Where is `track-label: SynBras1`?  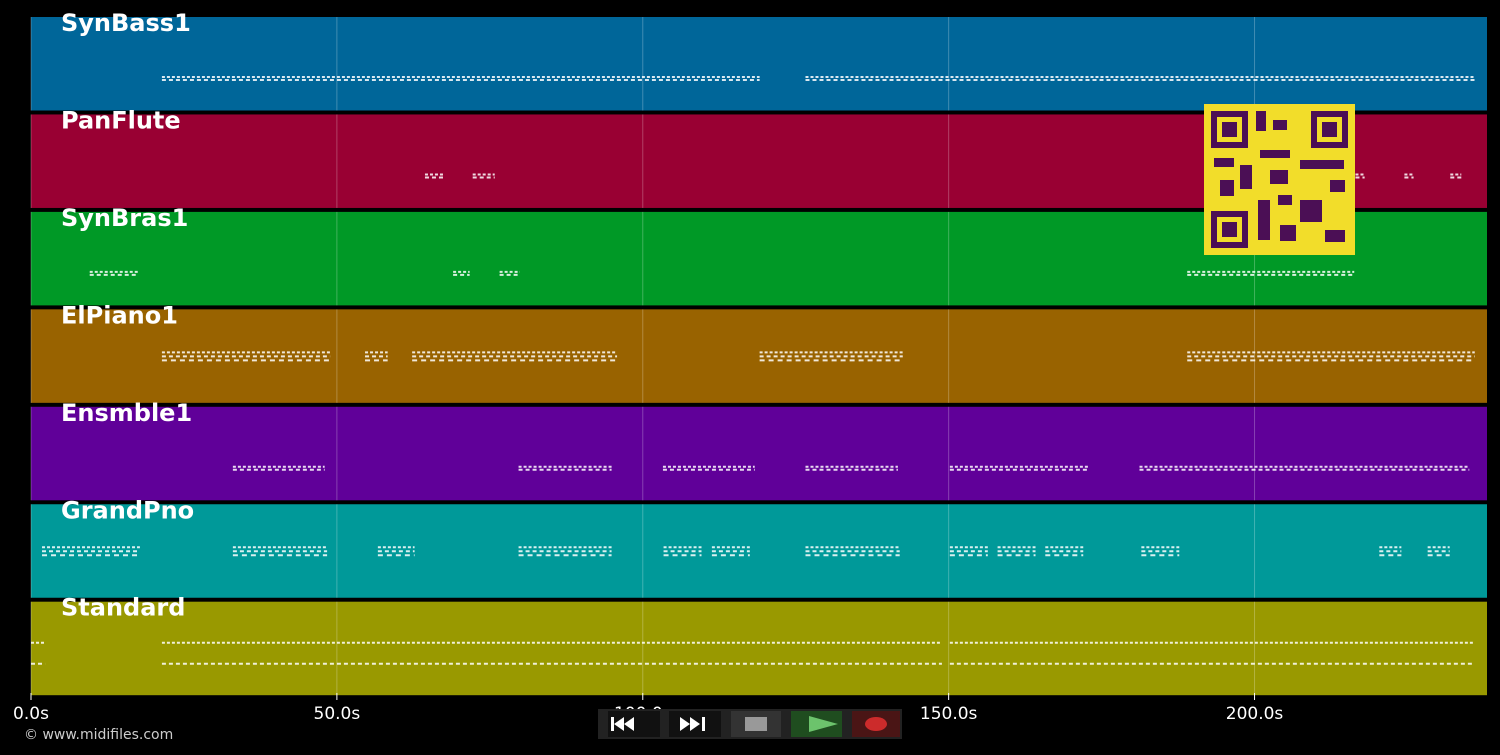 track-label: SynBras1 is located at coordinates (124, 218).